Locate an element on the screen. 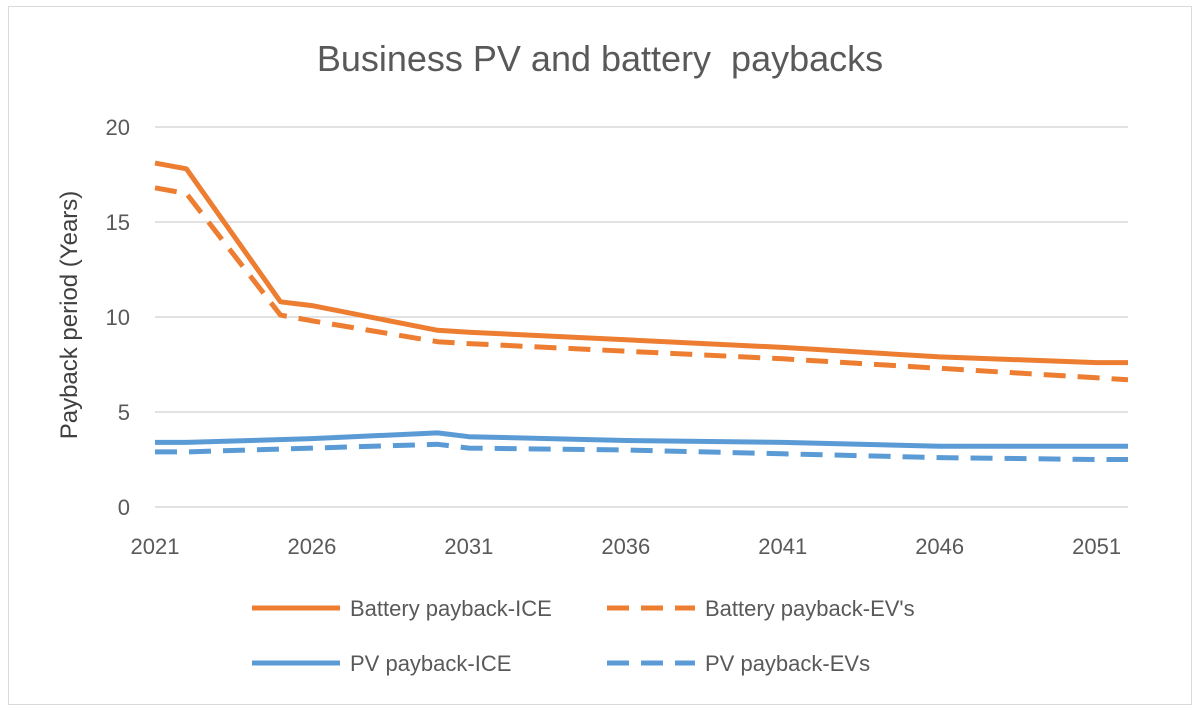  y-tick-label: 15 is located at coordinates (118, 222).